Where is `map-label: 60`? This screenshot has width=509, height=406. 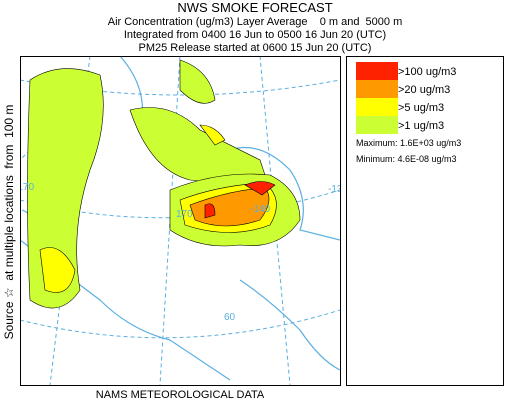
map-label: 60 is located at coordinates (230, 317).